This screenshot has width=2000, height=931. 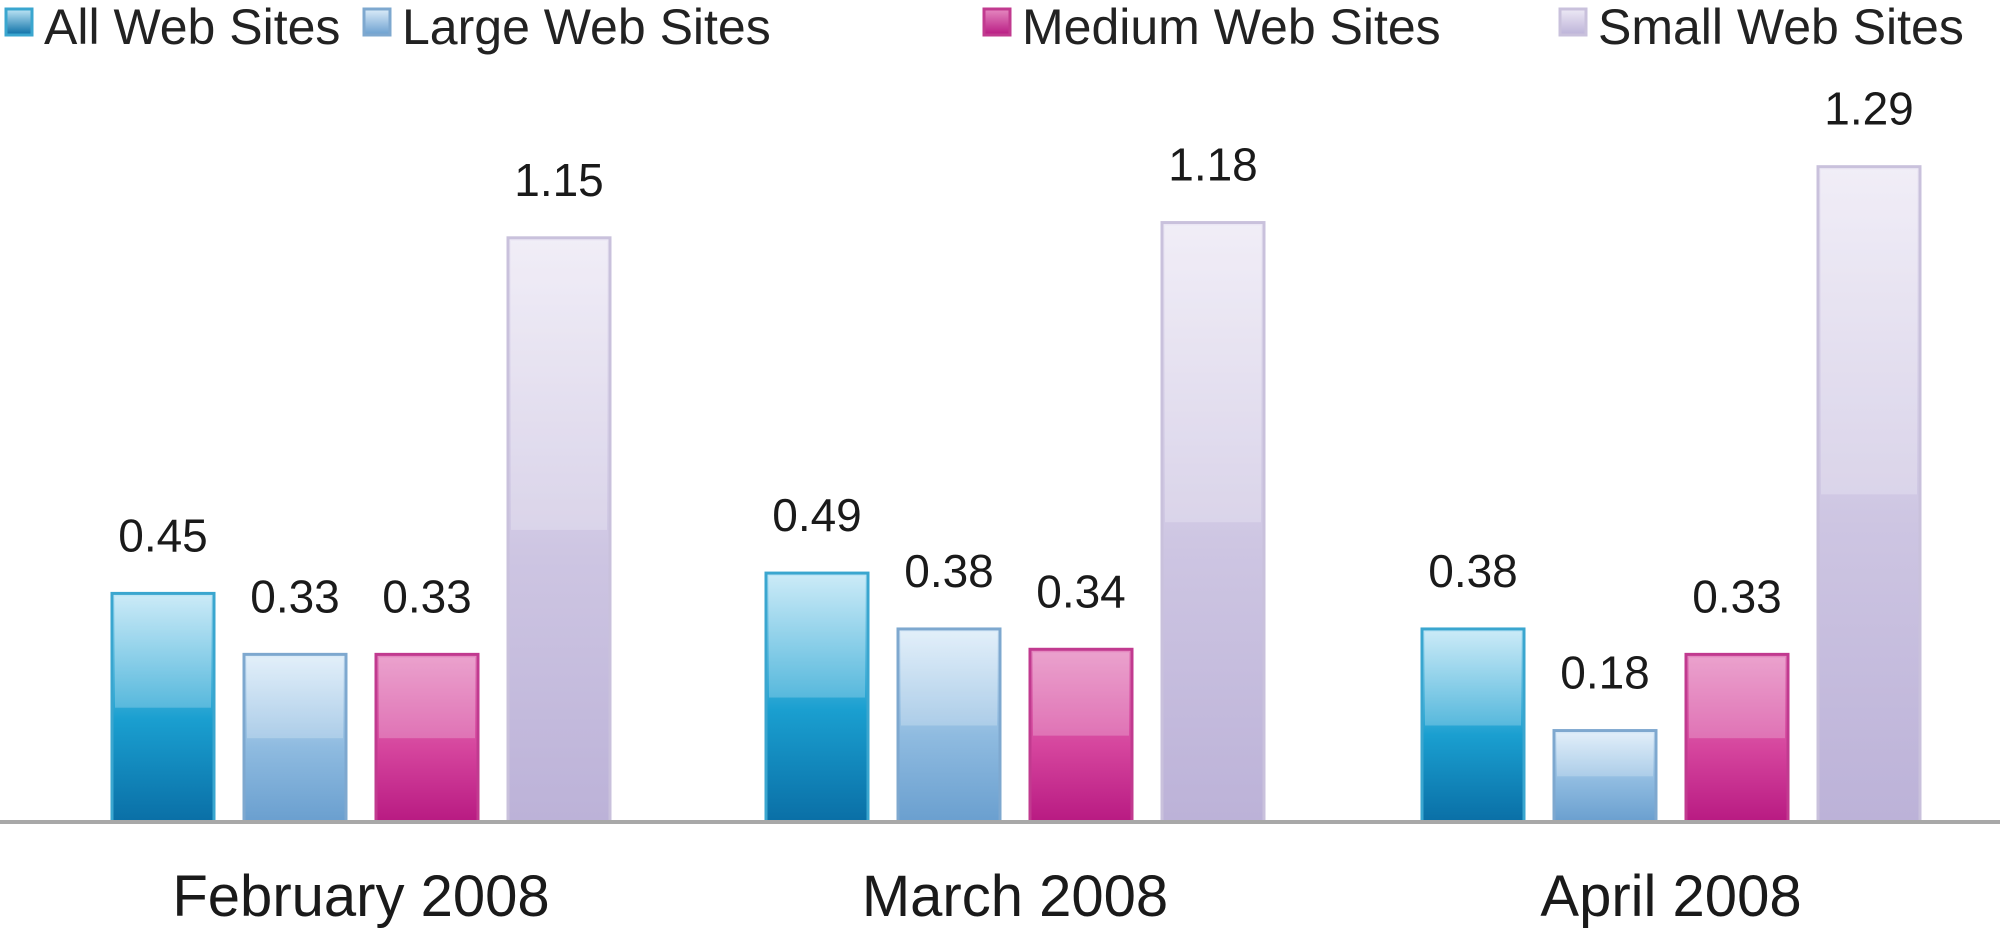 I want to click on bar-highlight-small-web-sites-march-2008, so click(x=1213, y=374).